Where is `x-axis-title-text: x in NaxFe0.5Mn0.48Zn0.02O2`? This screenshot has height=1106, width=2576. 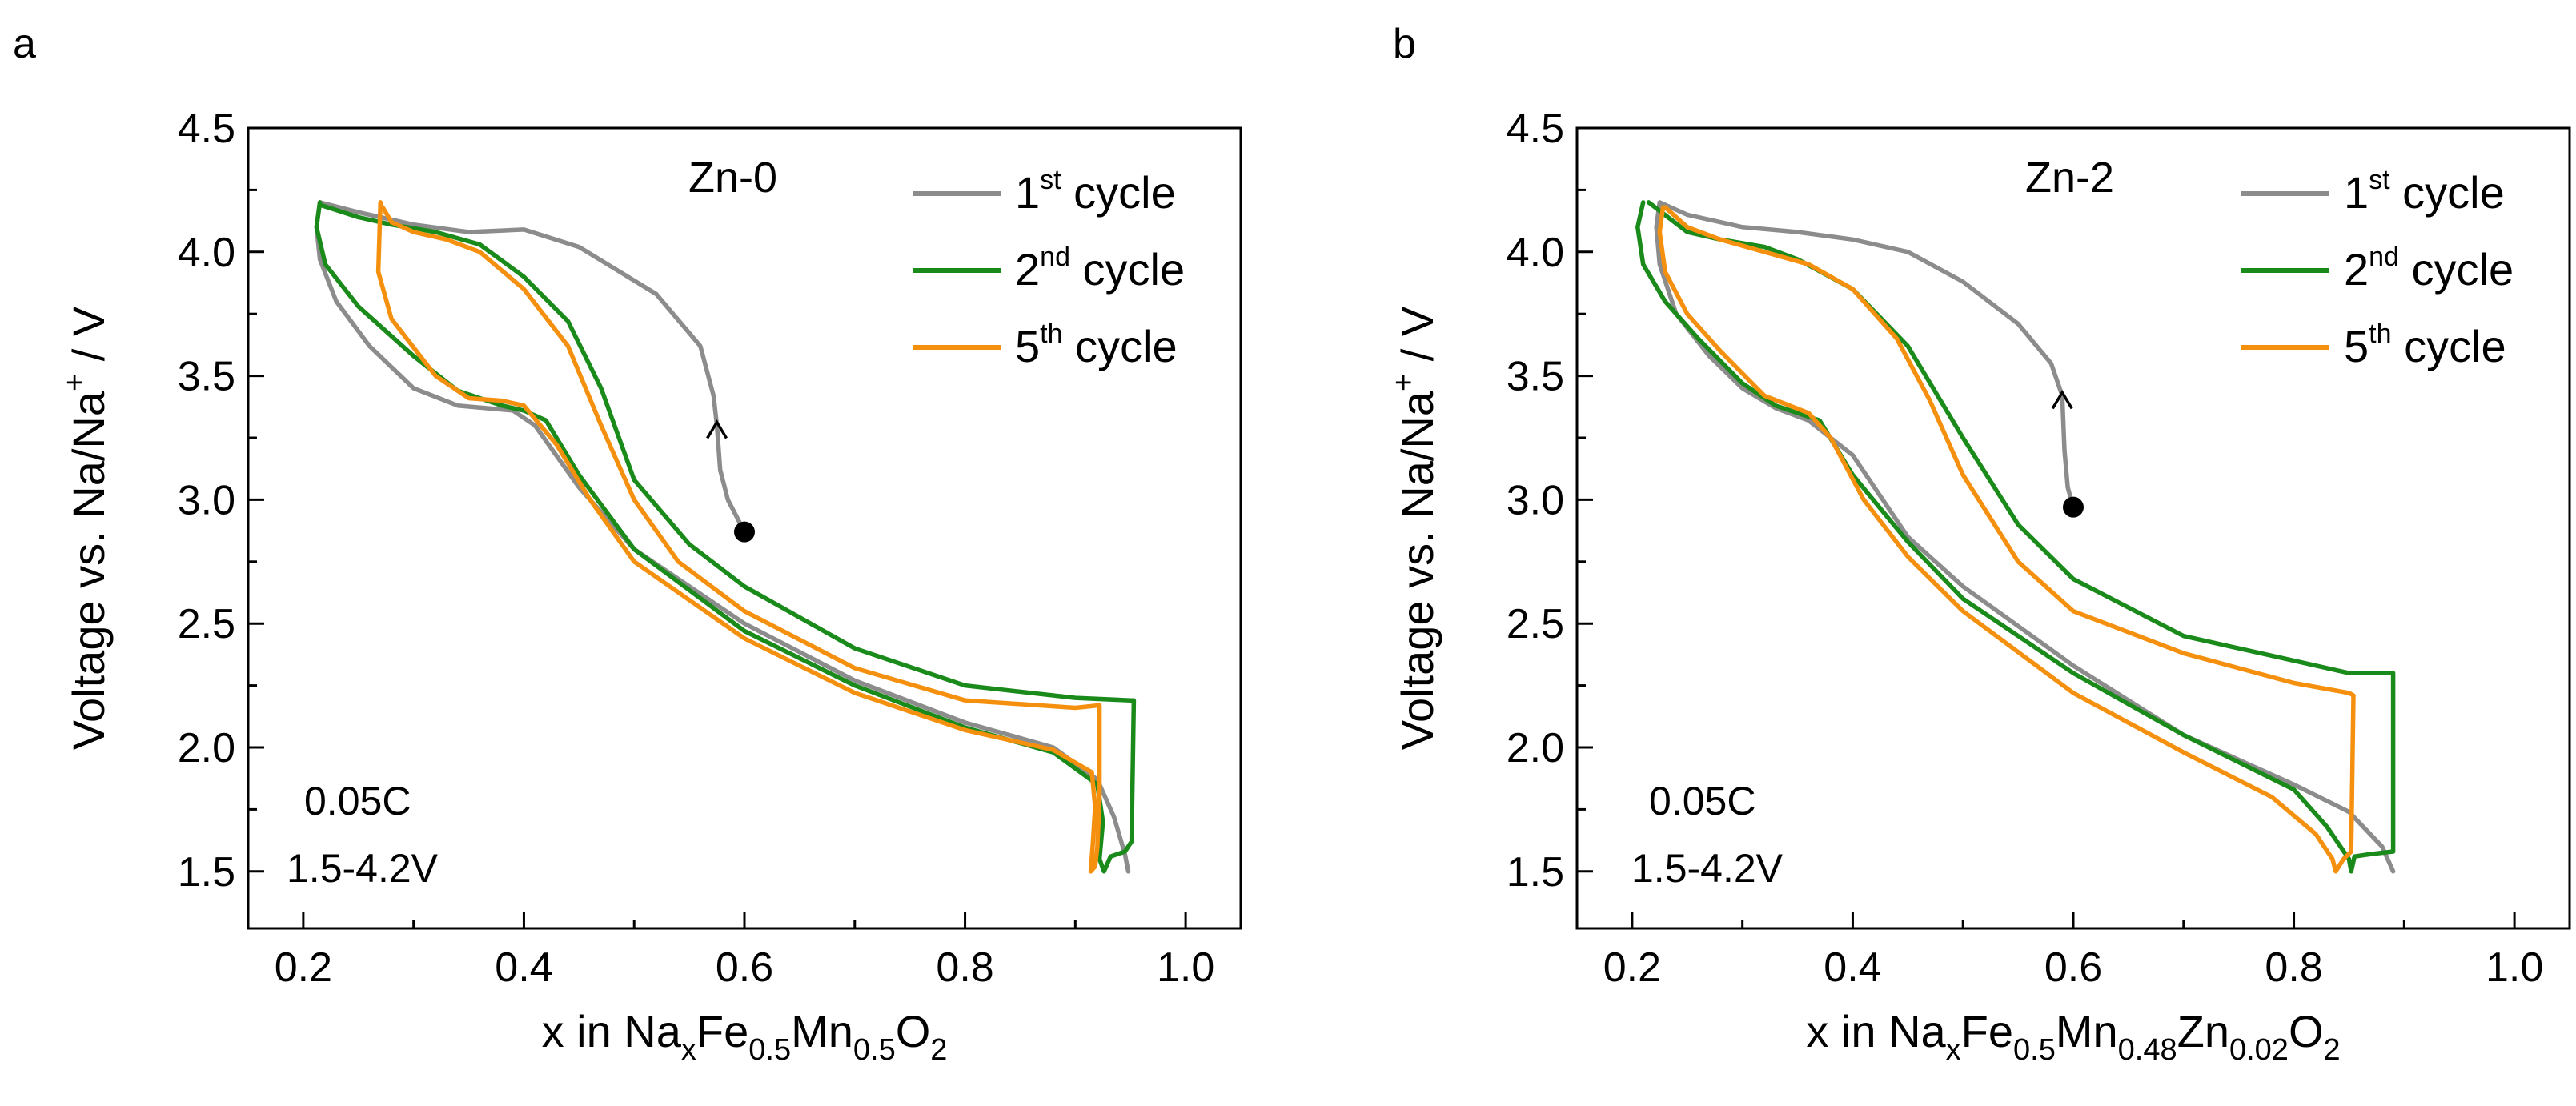 x-axis-title-text: x in NaxFe0.5Mn0.48Zn0.02O2 is located at coordinates (2073, 1036).